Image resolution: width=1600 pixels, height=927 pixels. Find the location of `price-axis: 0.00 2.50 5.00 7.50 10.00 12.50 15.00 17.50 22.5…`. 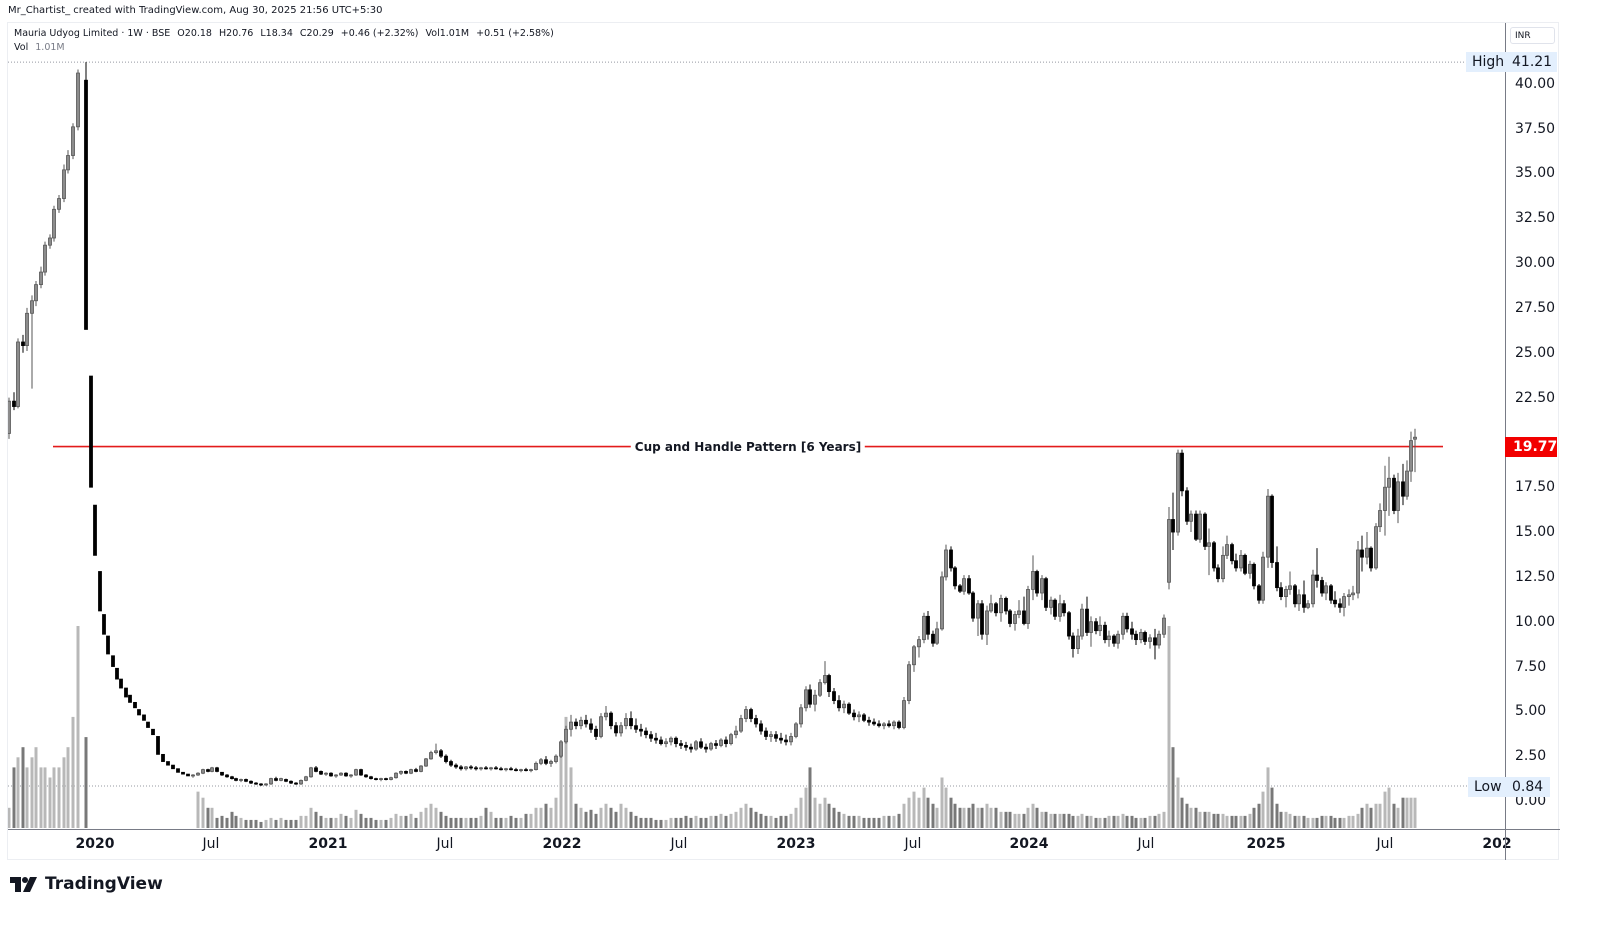

price-axis: 0.00 2.50 5.00 7.50 10.00 12.50 15.00 17.50 22.5… is located at coordinates (1532, 426).